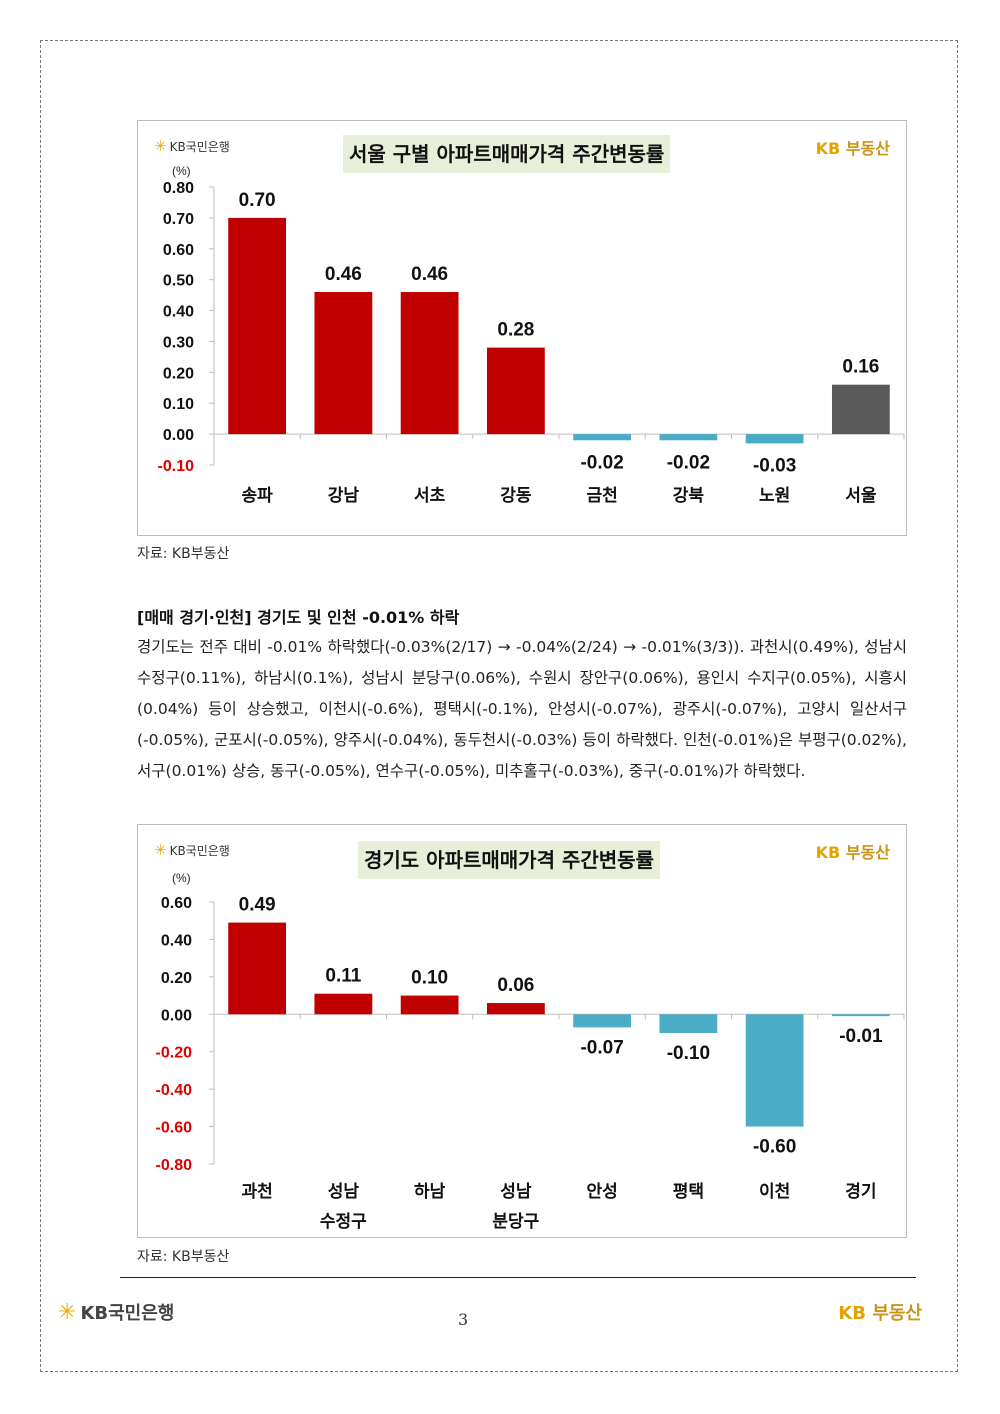 The image size is (1000, 1414). What do you see at coordinates (178, 342) in the screenshot?
I see `y-tick-label: 0.30` at bounding box center [178, 342].